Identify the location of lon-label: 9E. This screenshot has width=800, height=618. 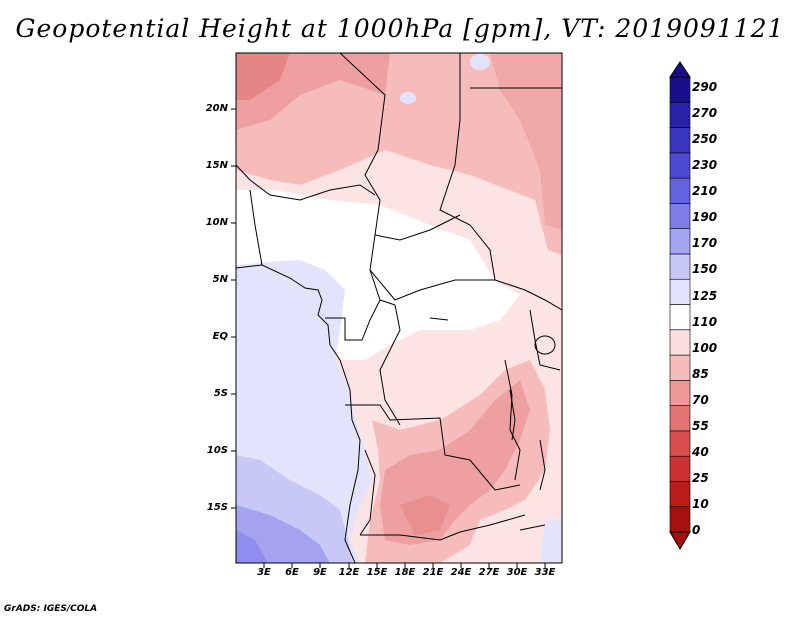
(320, 572).